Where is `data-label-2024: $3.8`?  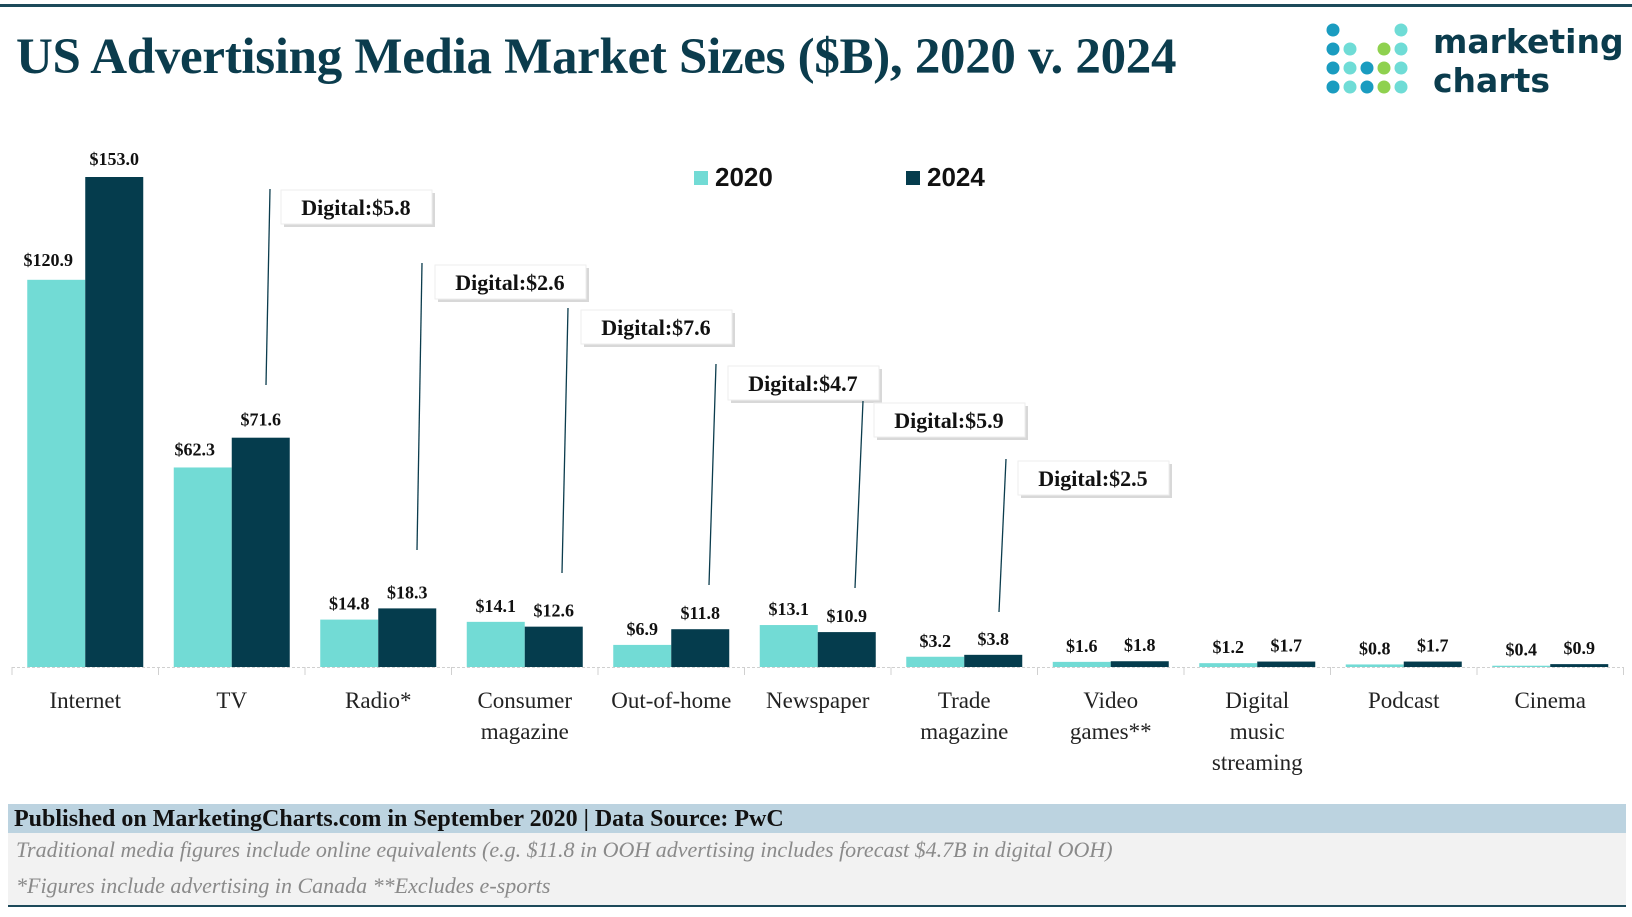
data-label-2024: $3.8 is located at coordinates (994, 639).